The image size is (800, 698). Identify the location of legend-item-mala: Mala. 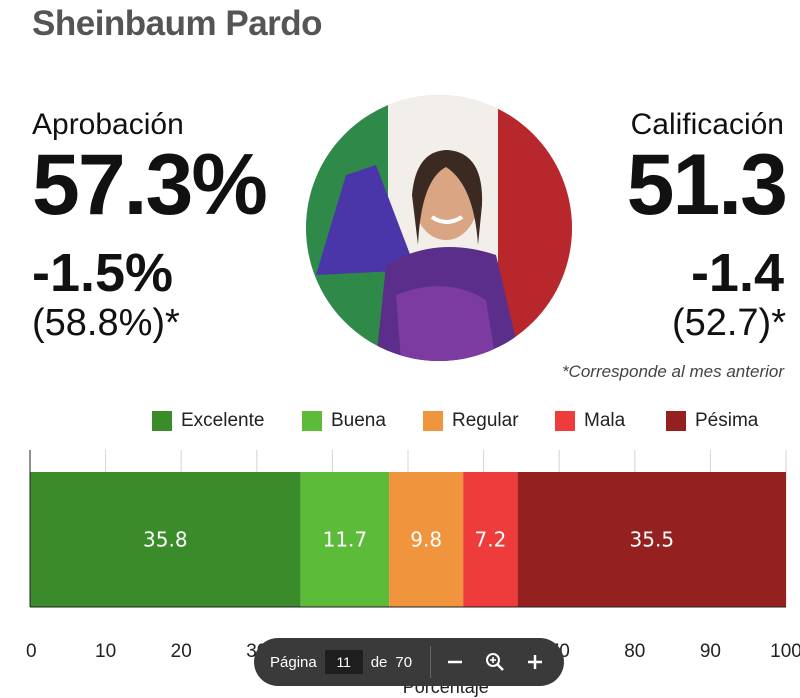
(590, 421).